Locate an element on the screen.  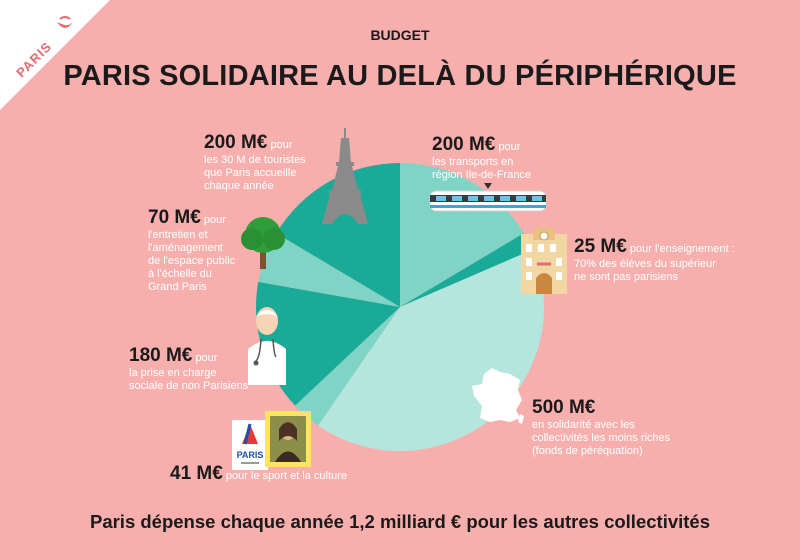
amount-enseignement: 25 M€ is located at coordinates (600, 246).